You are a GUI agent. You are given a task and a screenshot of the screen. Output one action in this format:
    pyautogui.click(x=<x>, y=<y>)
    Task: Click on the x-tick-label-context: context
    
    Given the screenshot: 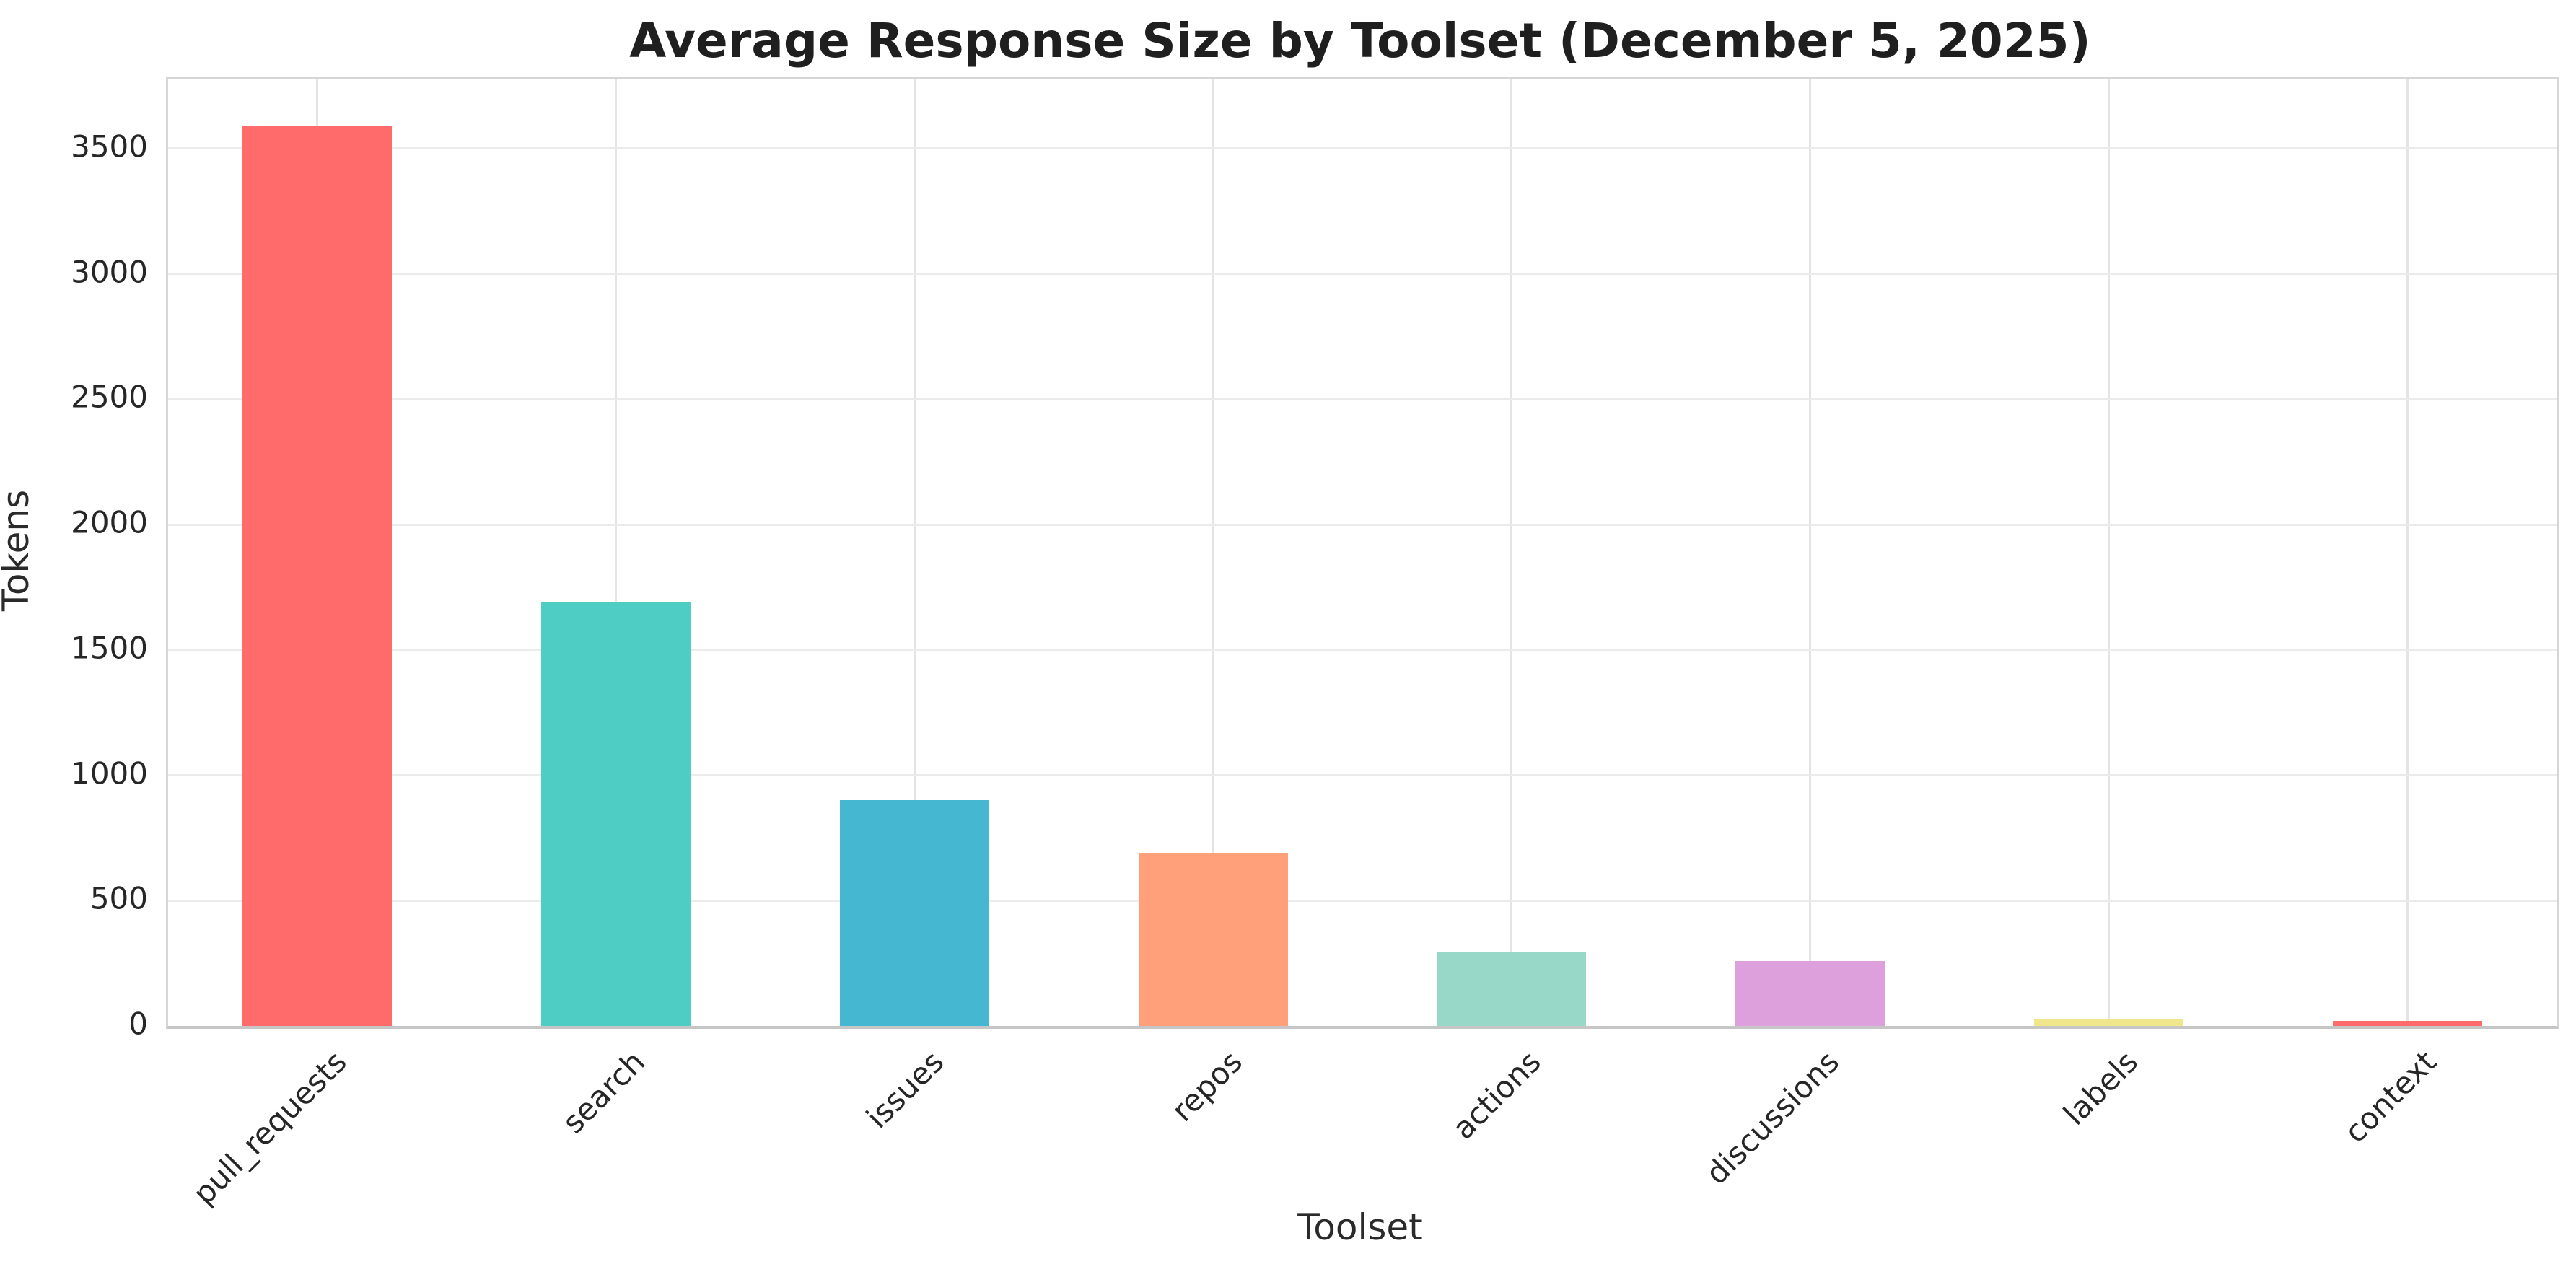 What is the action you would take?
    pyautogui.click(x=2390, y=1097)
    